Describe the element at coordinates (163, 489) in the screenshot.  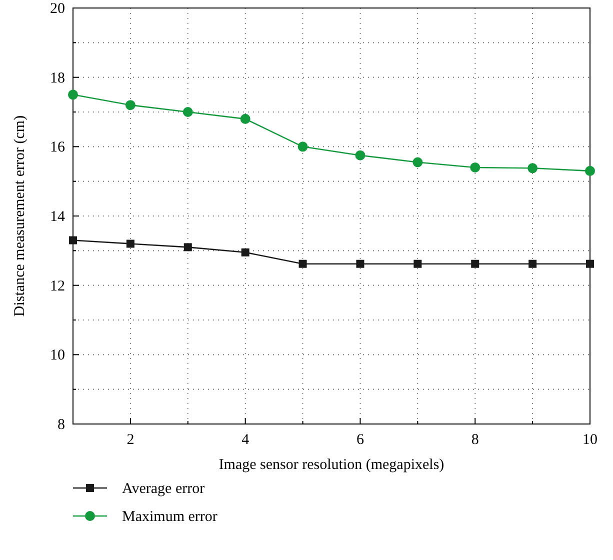
I see `legend-label: Average error` at that location.